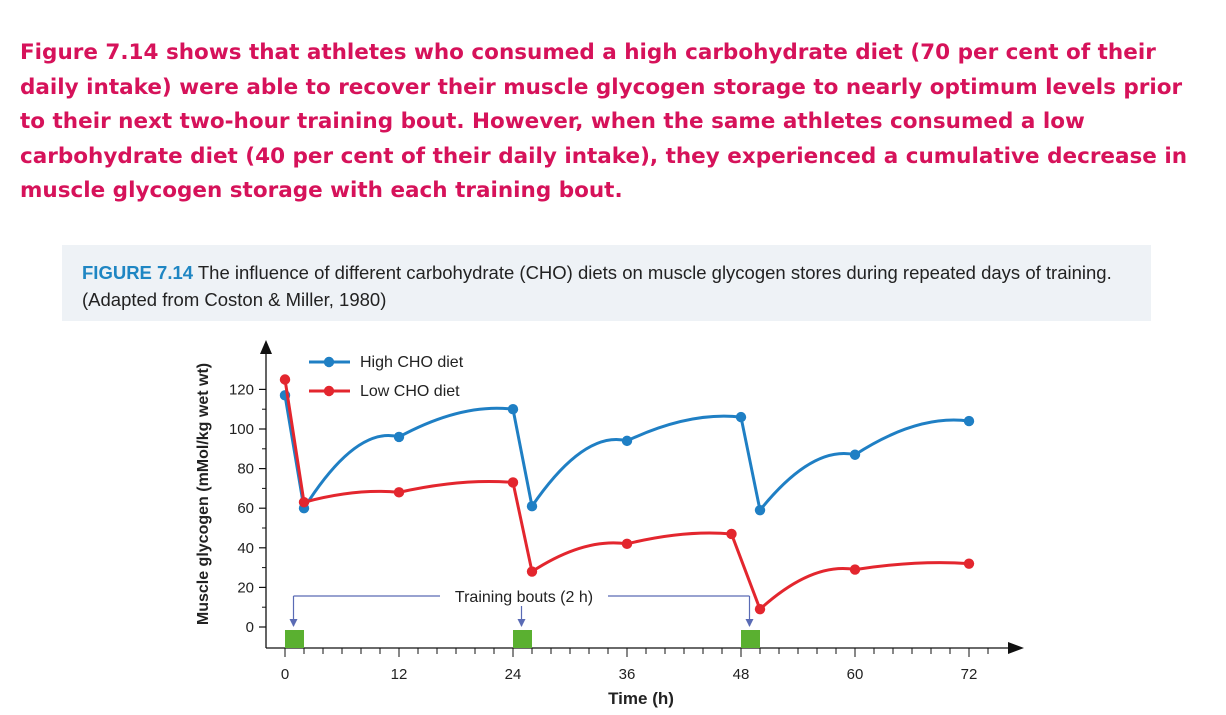 This screenshot has width=1226, height=715. I want to click on x-tick-label: 48, so click(741, 674).